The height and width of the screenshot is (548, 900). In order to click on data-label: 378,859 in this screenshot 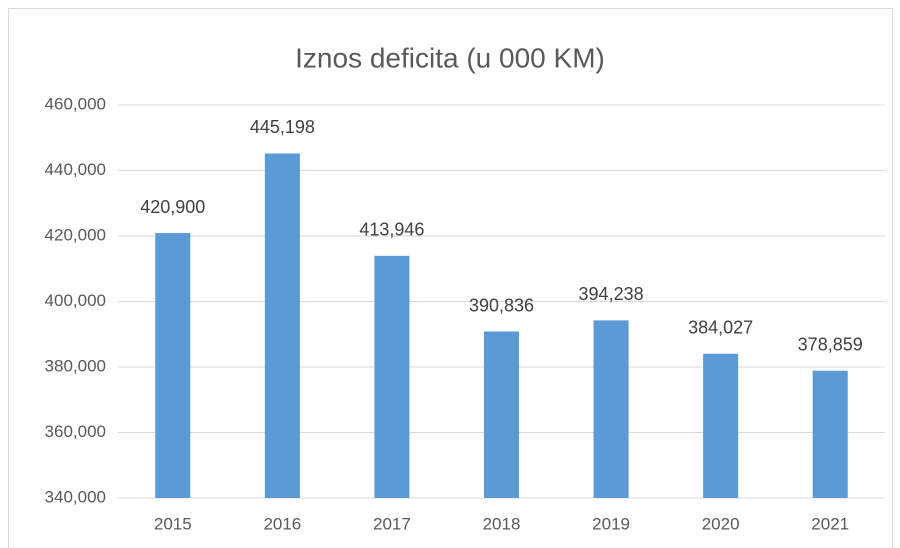, I will do `click(830, 344)`.